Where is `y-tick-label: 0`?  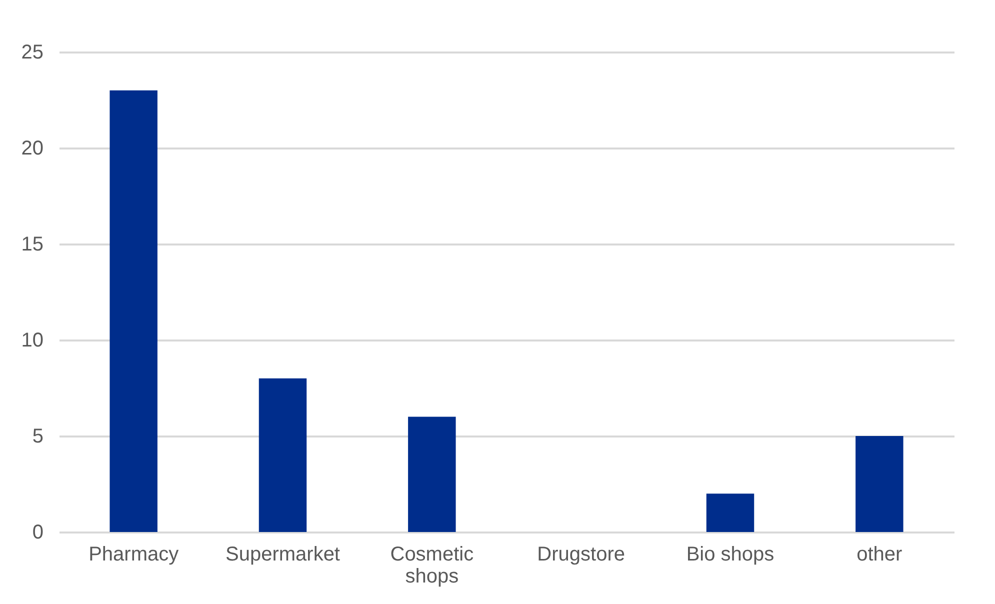
y-tick-label: 0 is located at coordinates (38, 533).